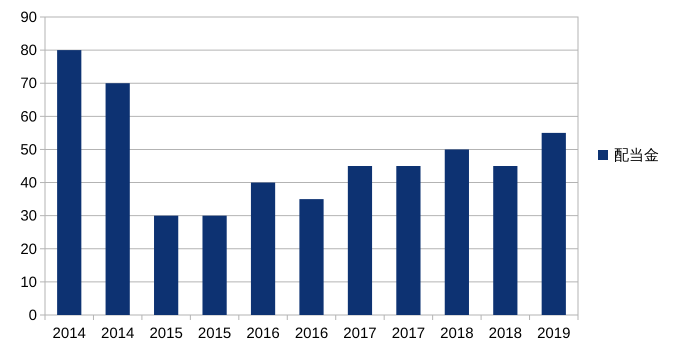 This screenshot has height=354, width=683. I want to click on y-tick-label: 70, so click(28, 83).